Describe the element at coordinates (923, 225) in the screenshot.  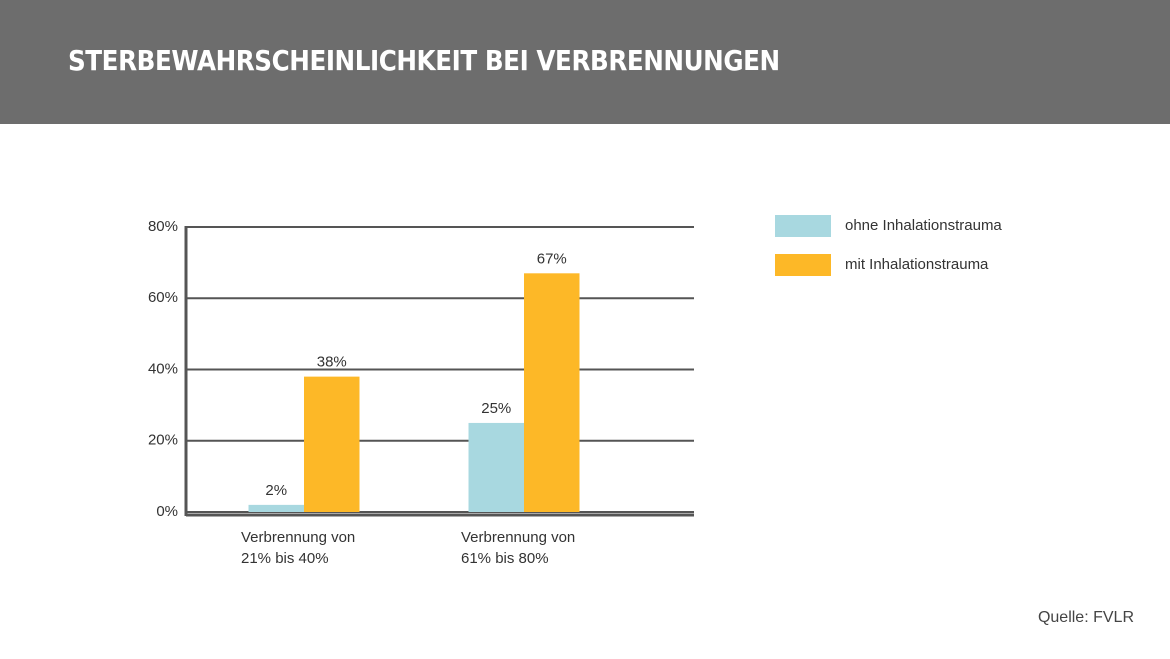
I see `legend-label: ohne Inhalationstrauma` at that location.